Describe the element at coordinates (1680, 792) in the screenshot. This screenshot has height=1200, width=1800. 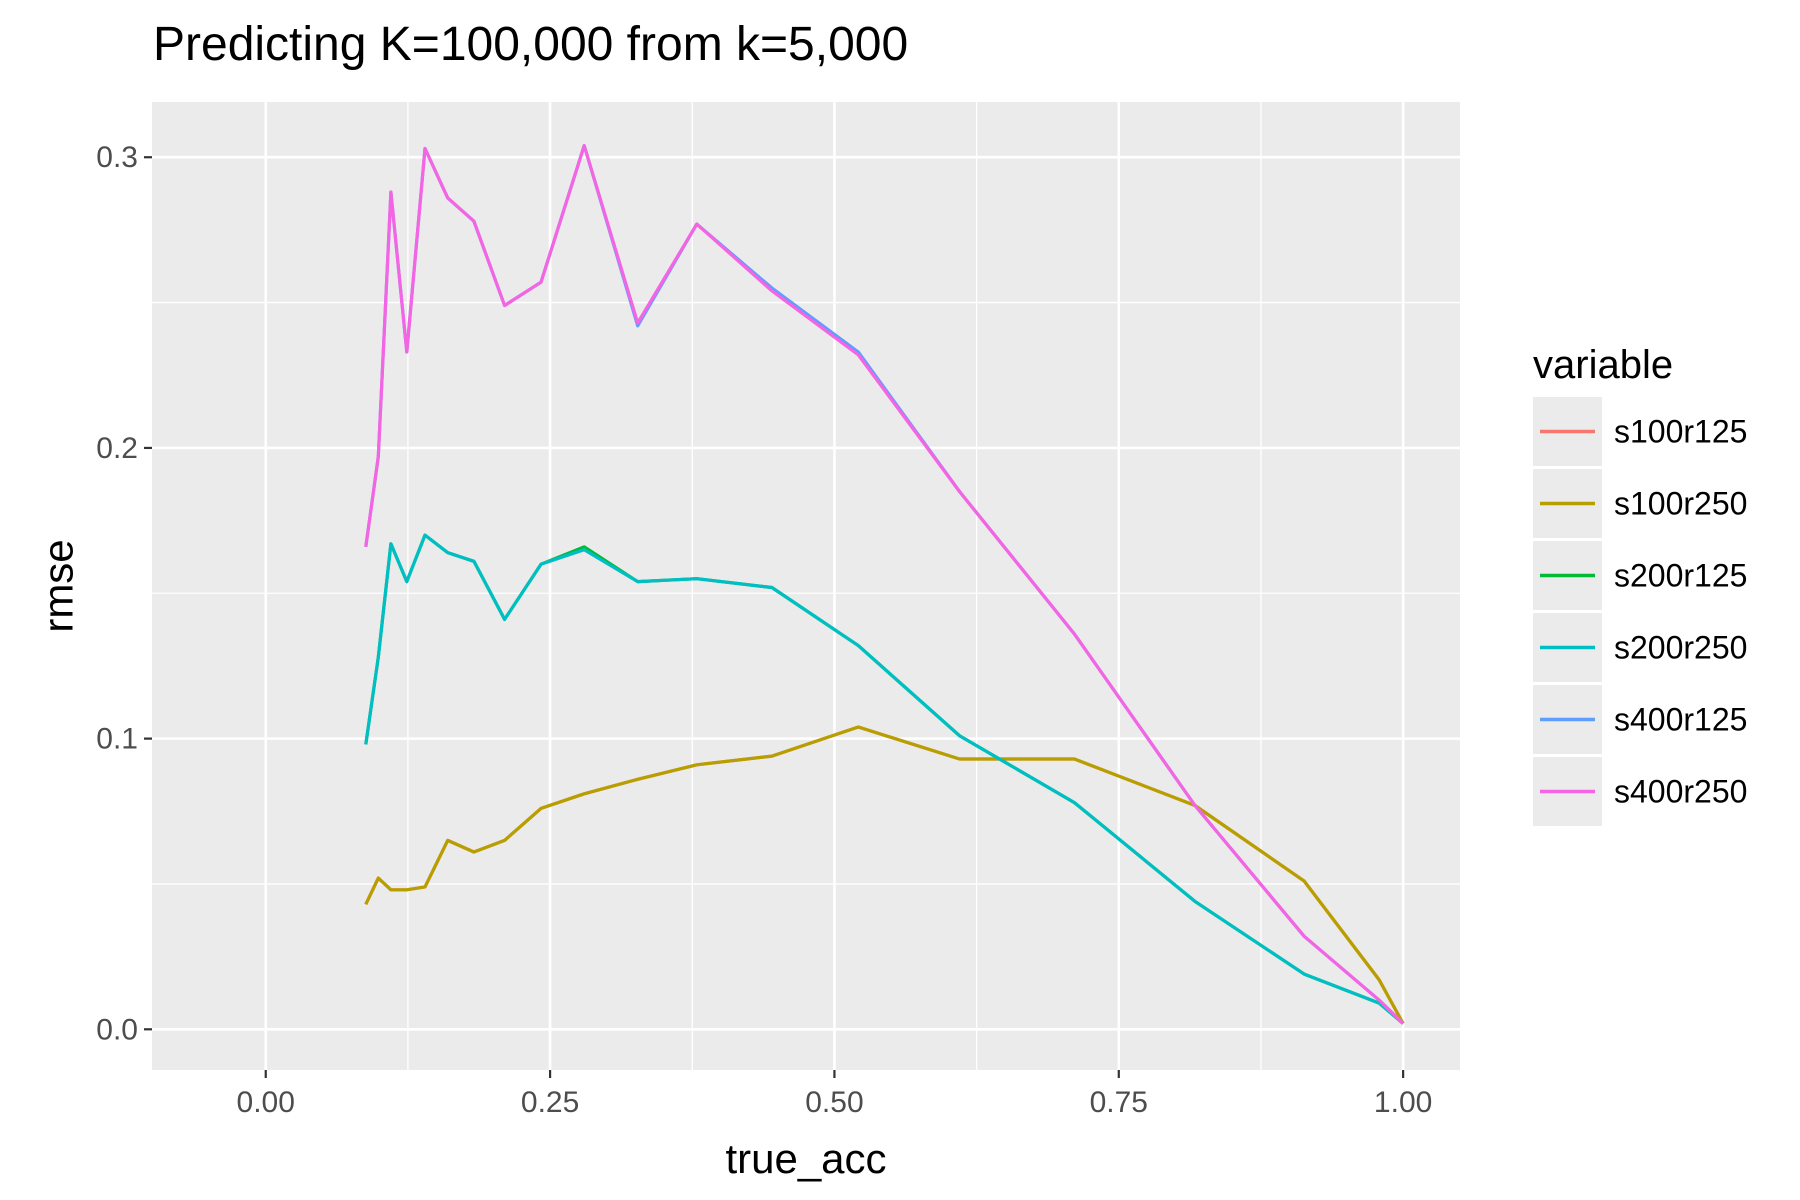
I see `legend-label-s400r250: s400r250` at that location.